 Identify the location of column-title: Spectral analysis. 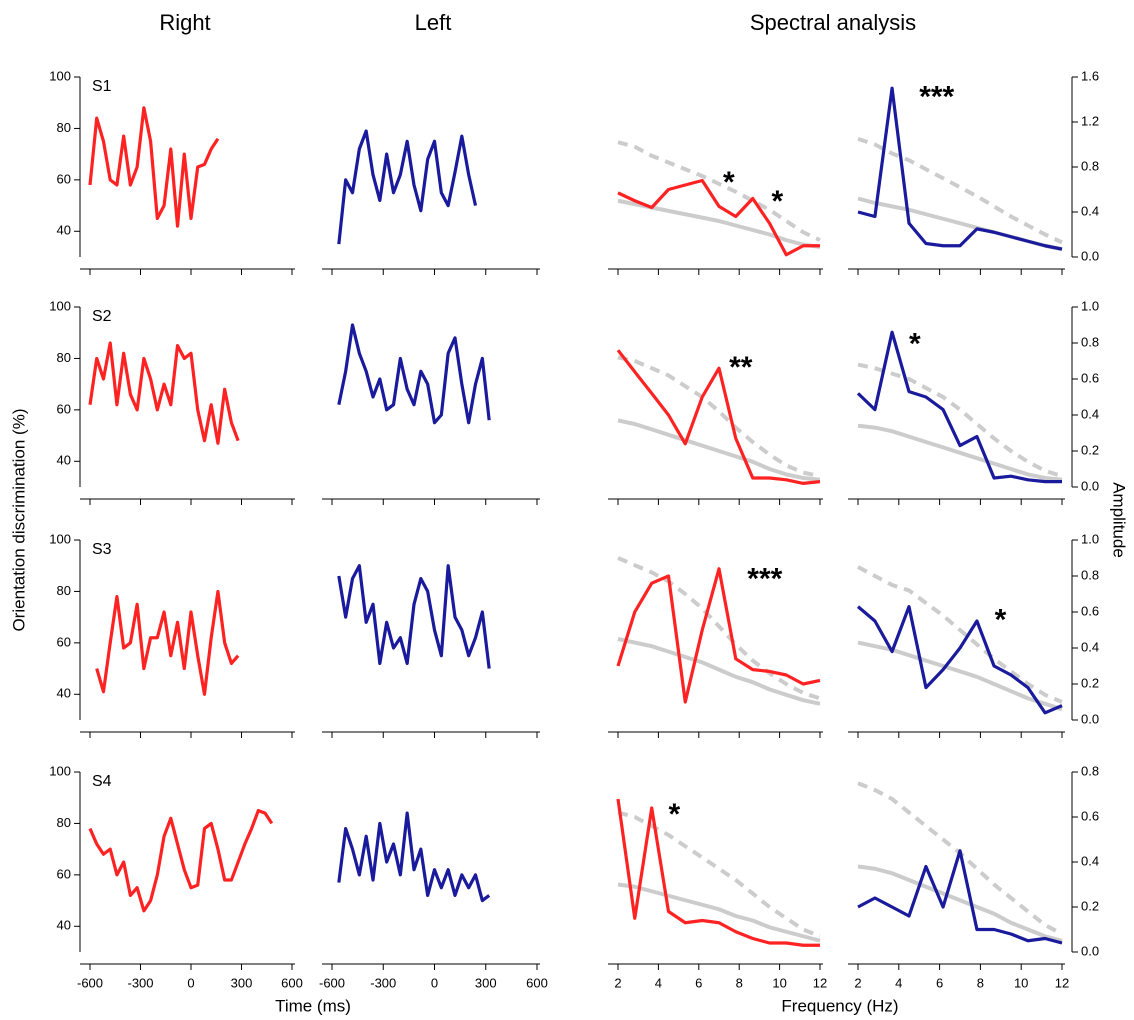
(833, 22).